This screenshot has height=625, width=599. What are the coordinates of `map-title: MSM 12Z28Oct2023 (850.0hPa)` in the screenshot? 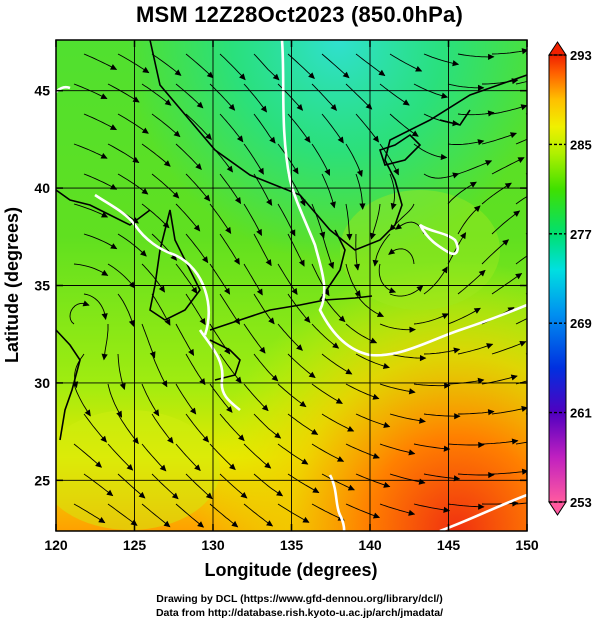 It's located at (299, 14).